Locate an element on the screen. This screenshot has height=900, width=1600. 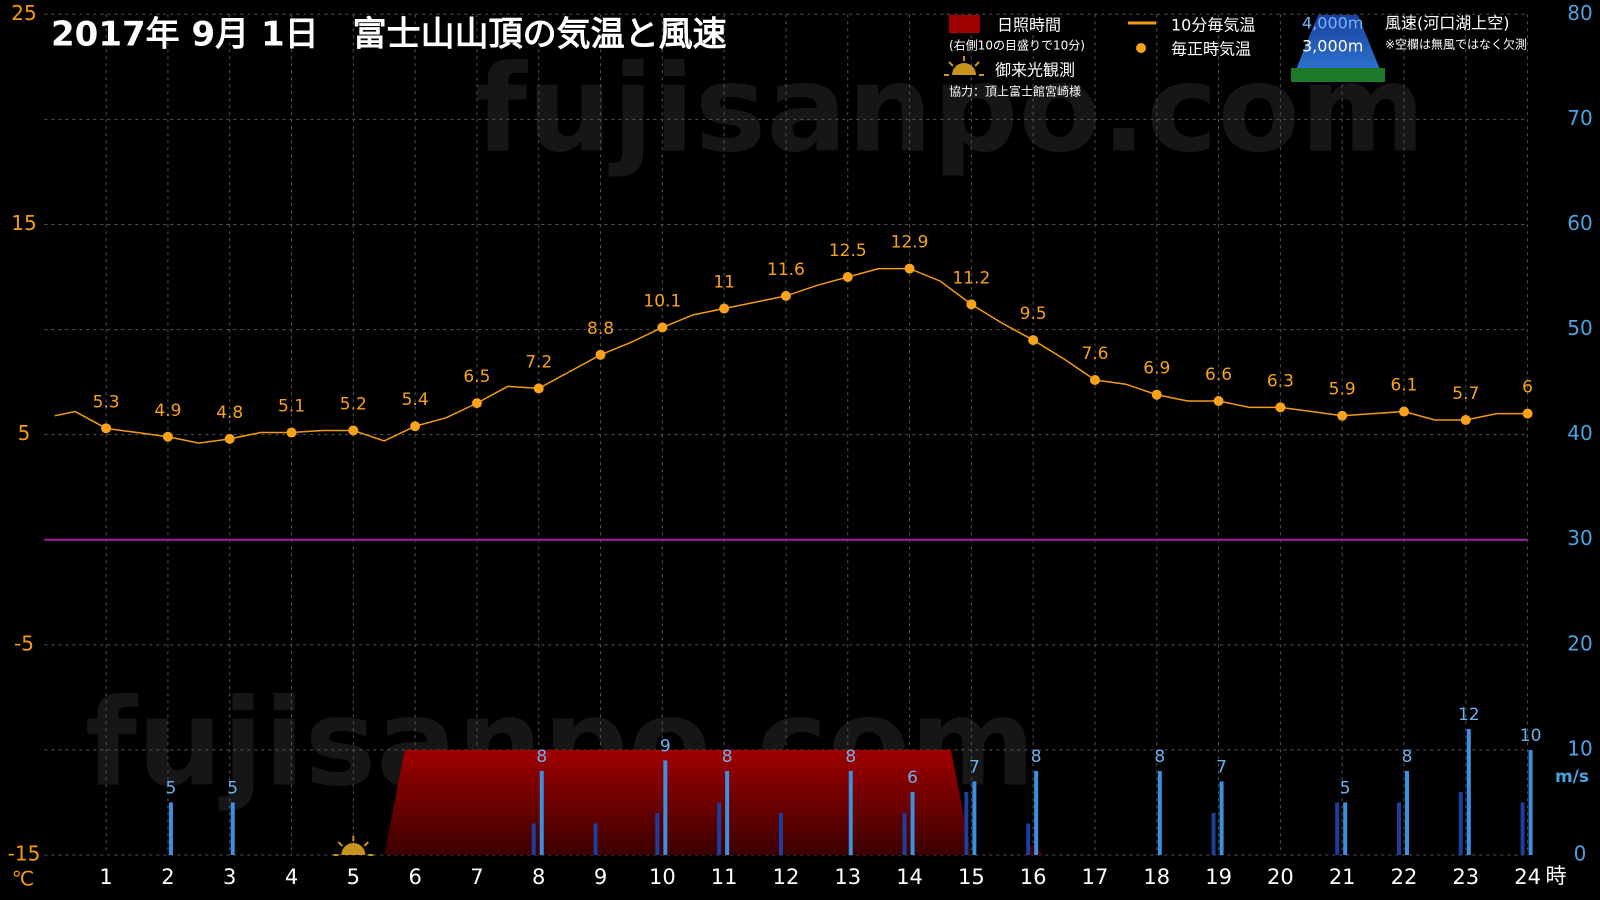
x-tick-label: 8 is located at coordinates (538, 877).